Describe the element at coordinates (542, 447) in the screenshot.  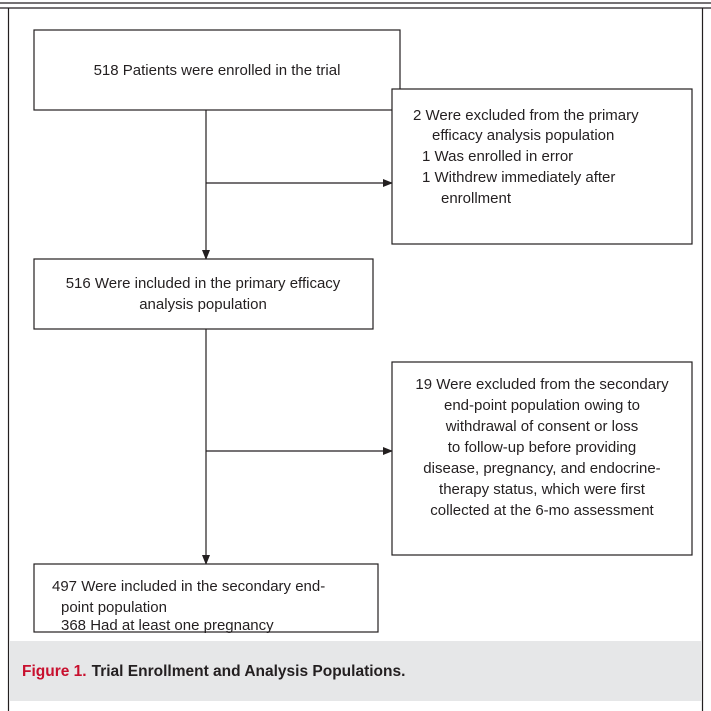
I see `node-text: to follow-up before providing` at that location.